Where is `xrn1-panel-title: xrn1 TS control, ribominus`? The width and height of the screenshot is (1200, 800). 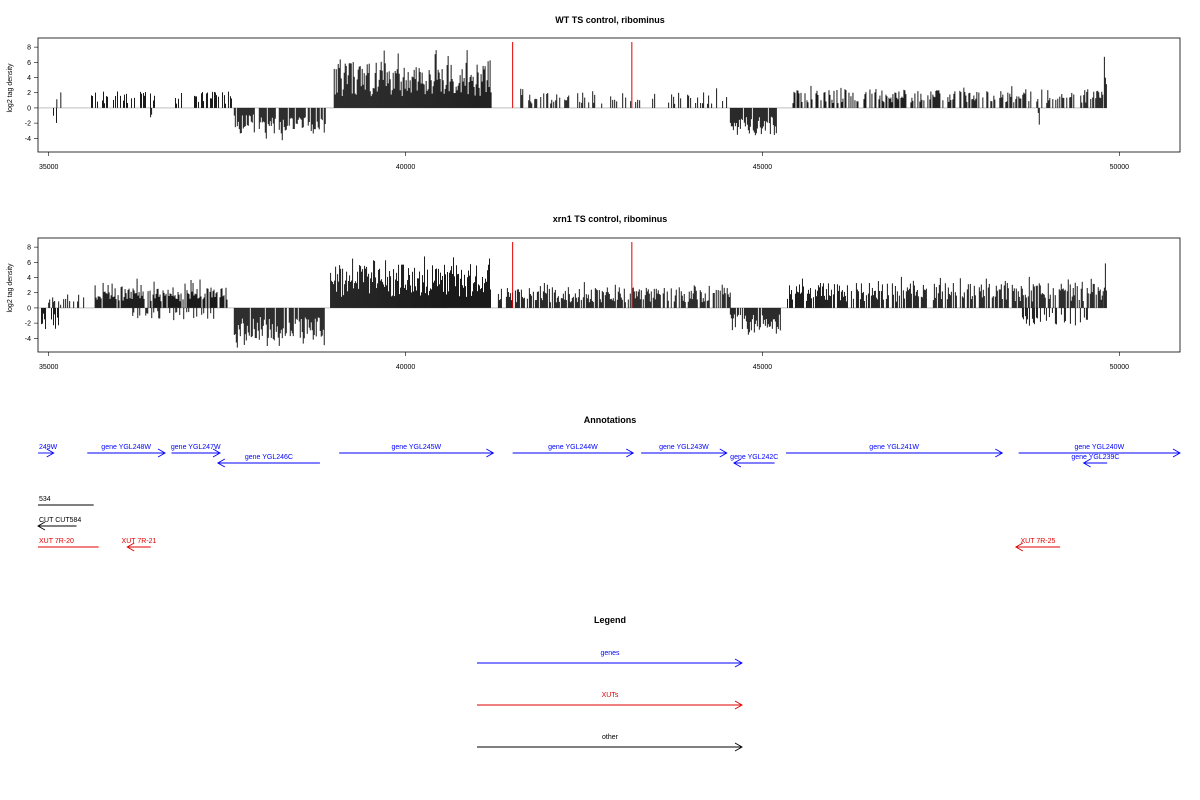
xrn1-panel-title: xrn1 TS control, ribominus is located at coordinates (610, 219).